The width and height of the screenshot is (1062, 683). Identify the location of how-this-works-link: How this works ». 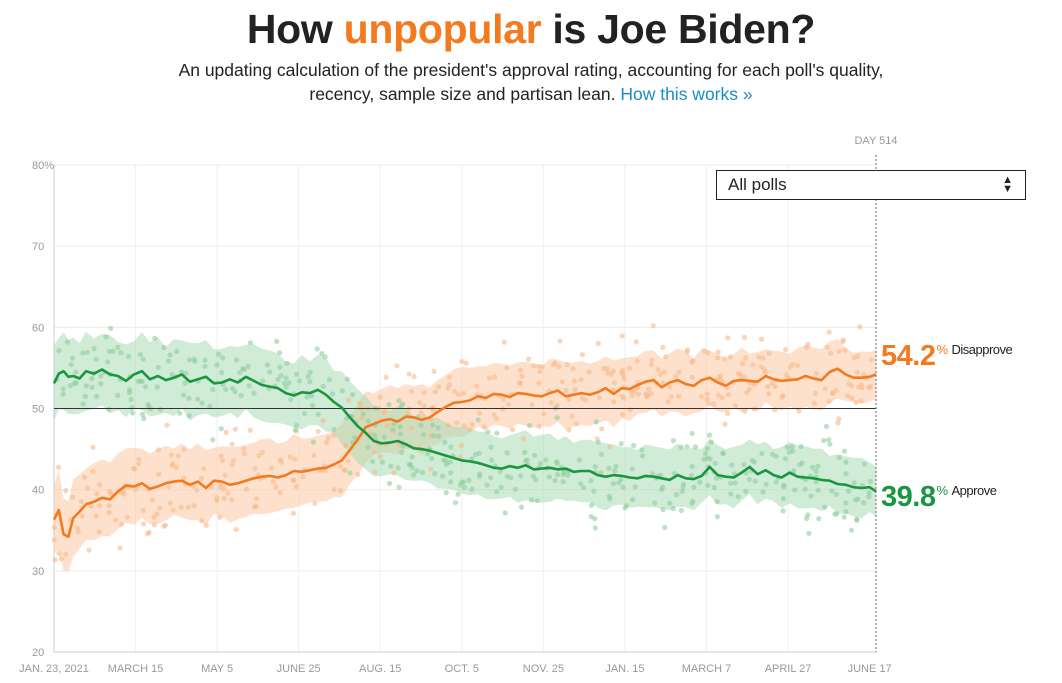
(686, 94).